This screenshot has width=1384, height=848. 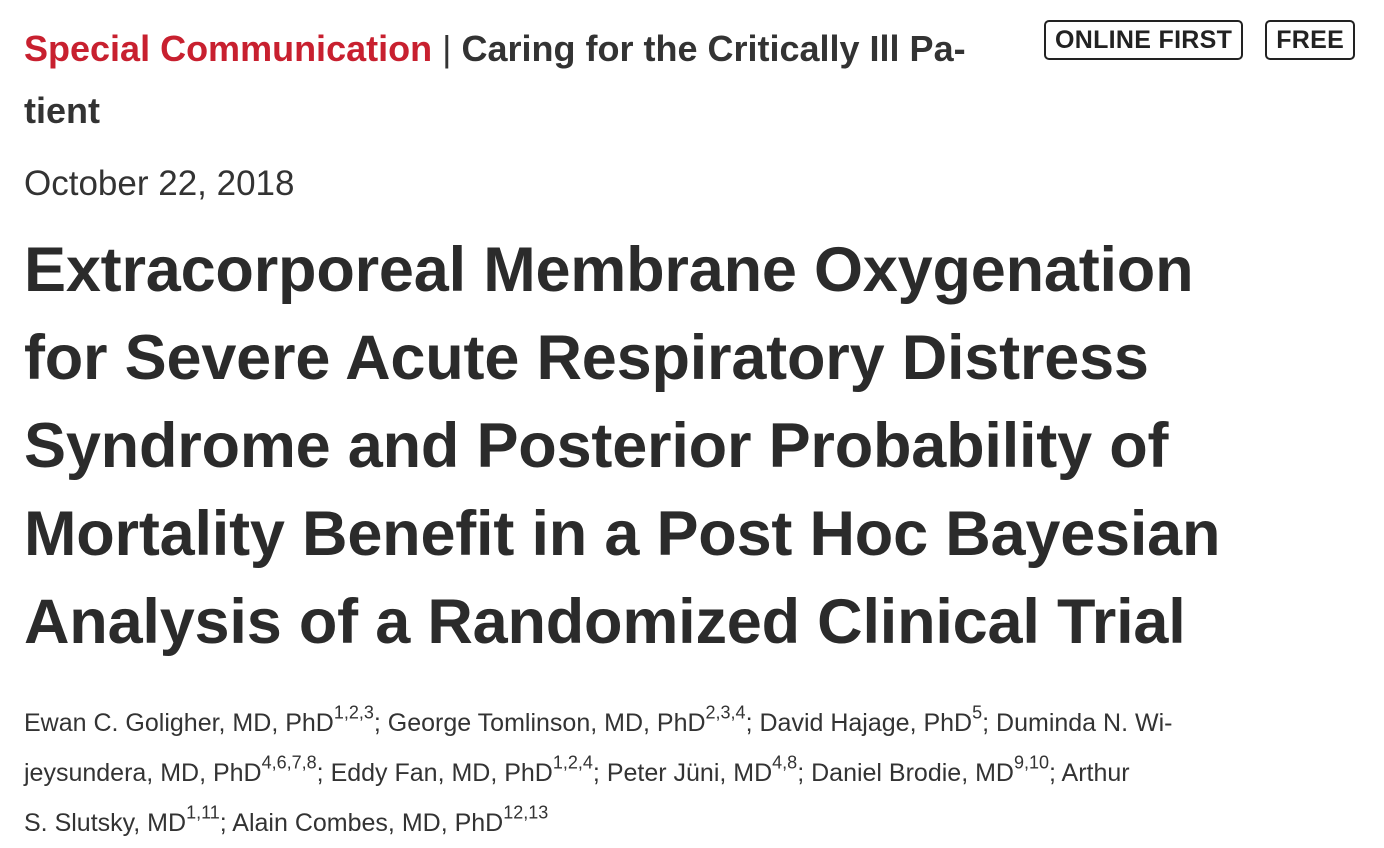 I want to click on title-line: Mortality Benefit in a Post Hoc Bayesian, so click(x=622, y=534).